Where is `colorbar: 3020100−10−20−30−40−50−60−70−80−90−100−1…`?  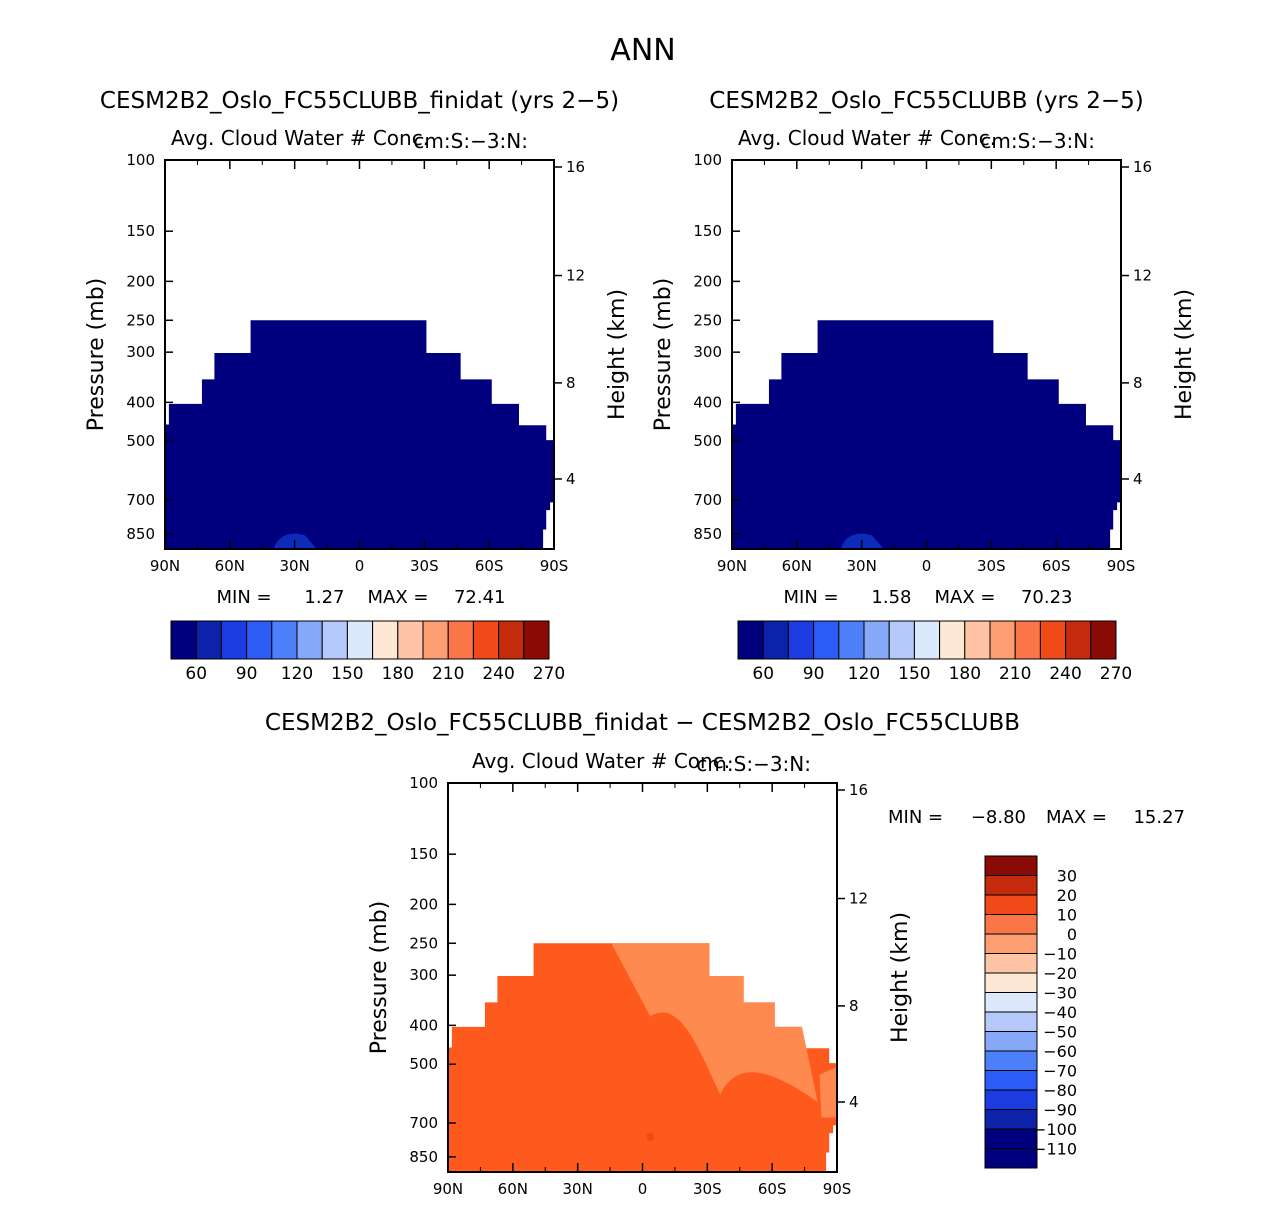 colorbar: 3020100−10−20−30−40−50−60−70−80−90−100−1… is located at coordinates (1030, 1012).